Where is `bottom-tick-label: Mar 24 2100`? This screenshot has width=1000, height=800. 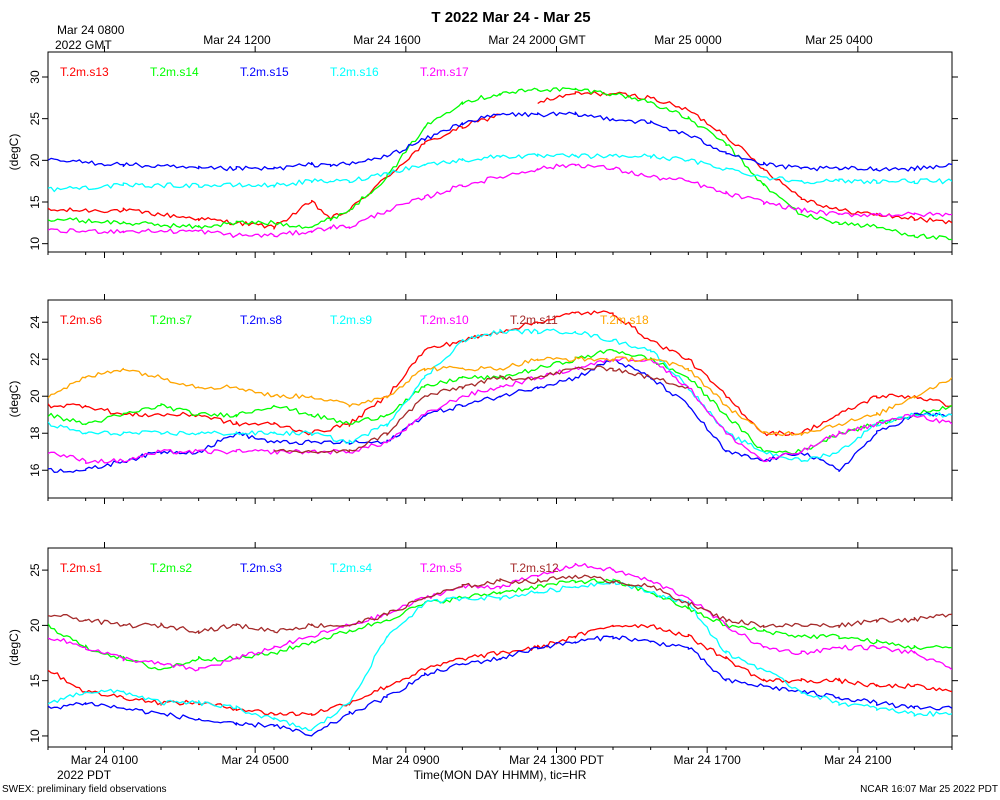
bottom-tick-label: Mar 24 2100 is located at coordinates (858, 760).